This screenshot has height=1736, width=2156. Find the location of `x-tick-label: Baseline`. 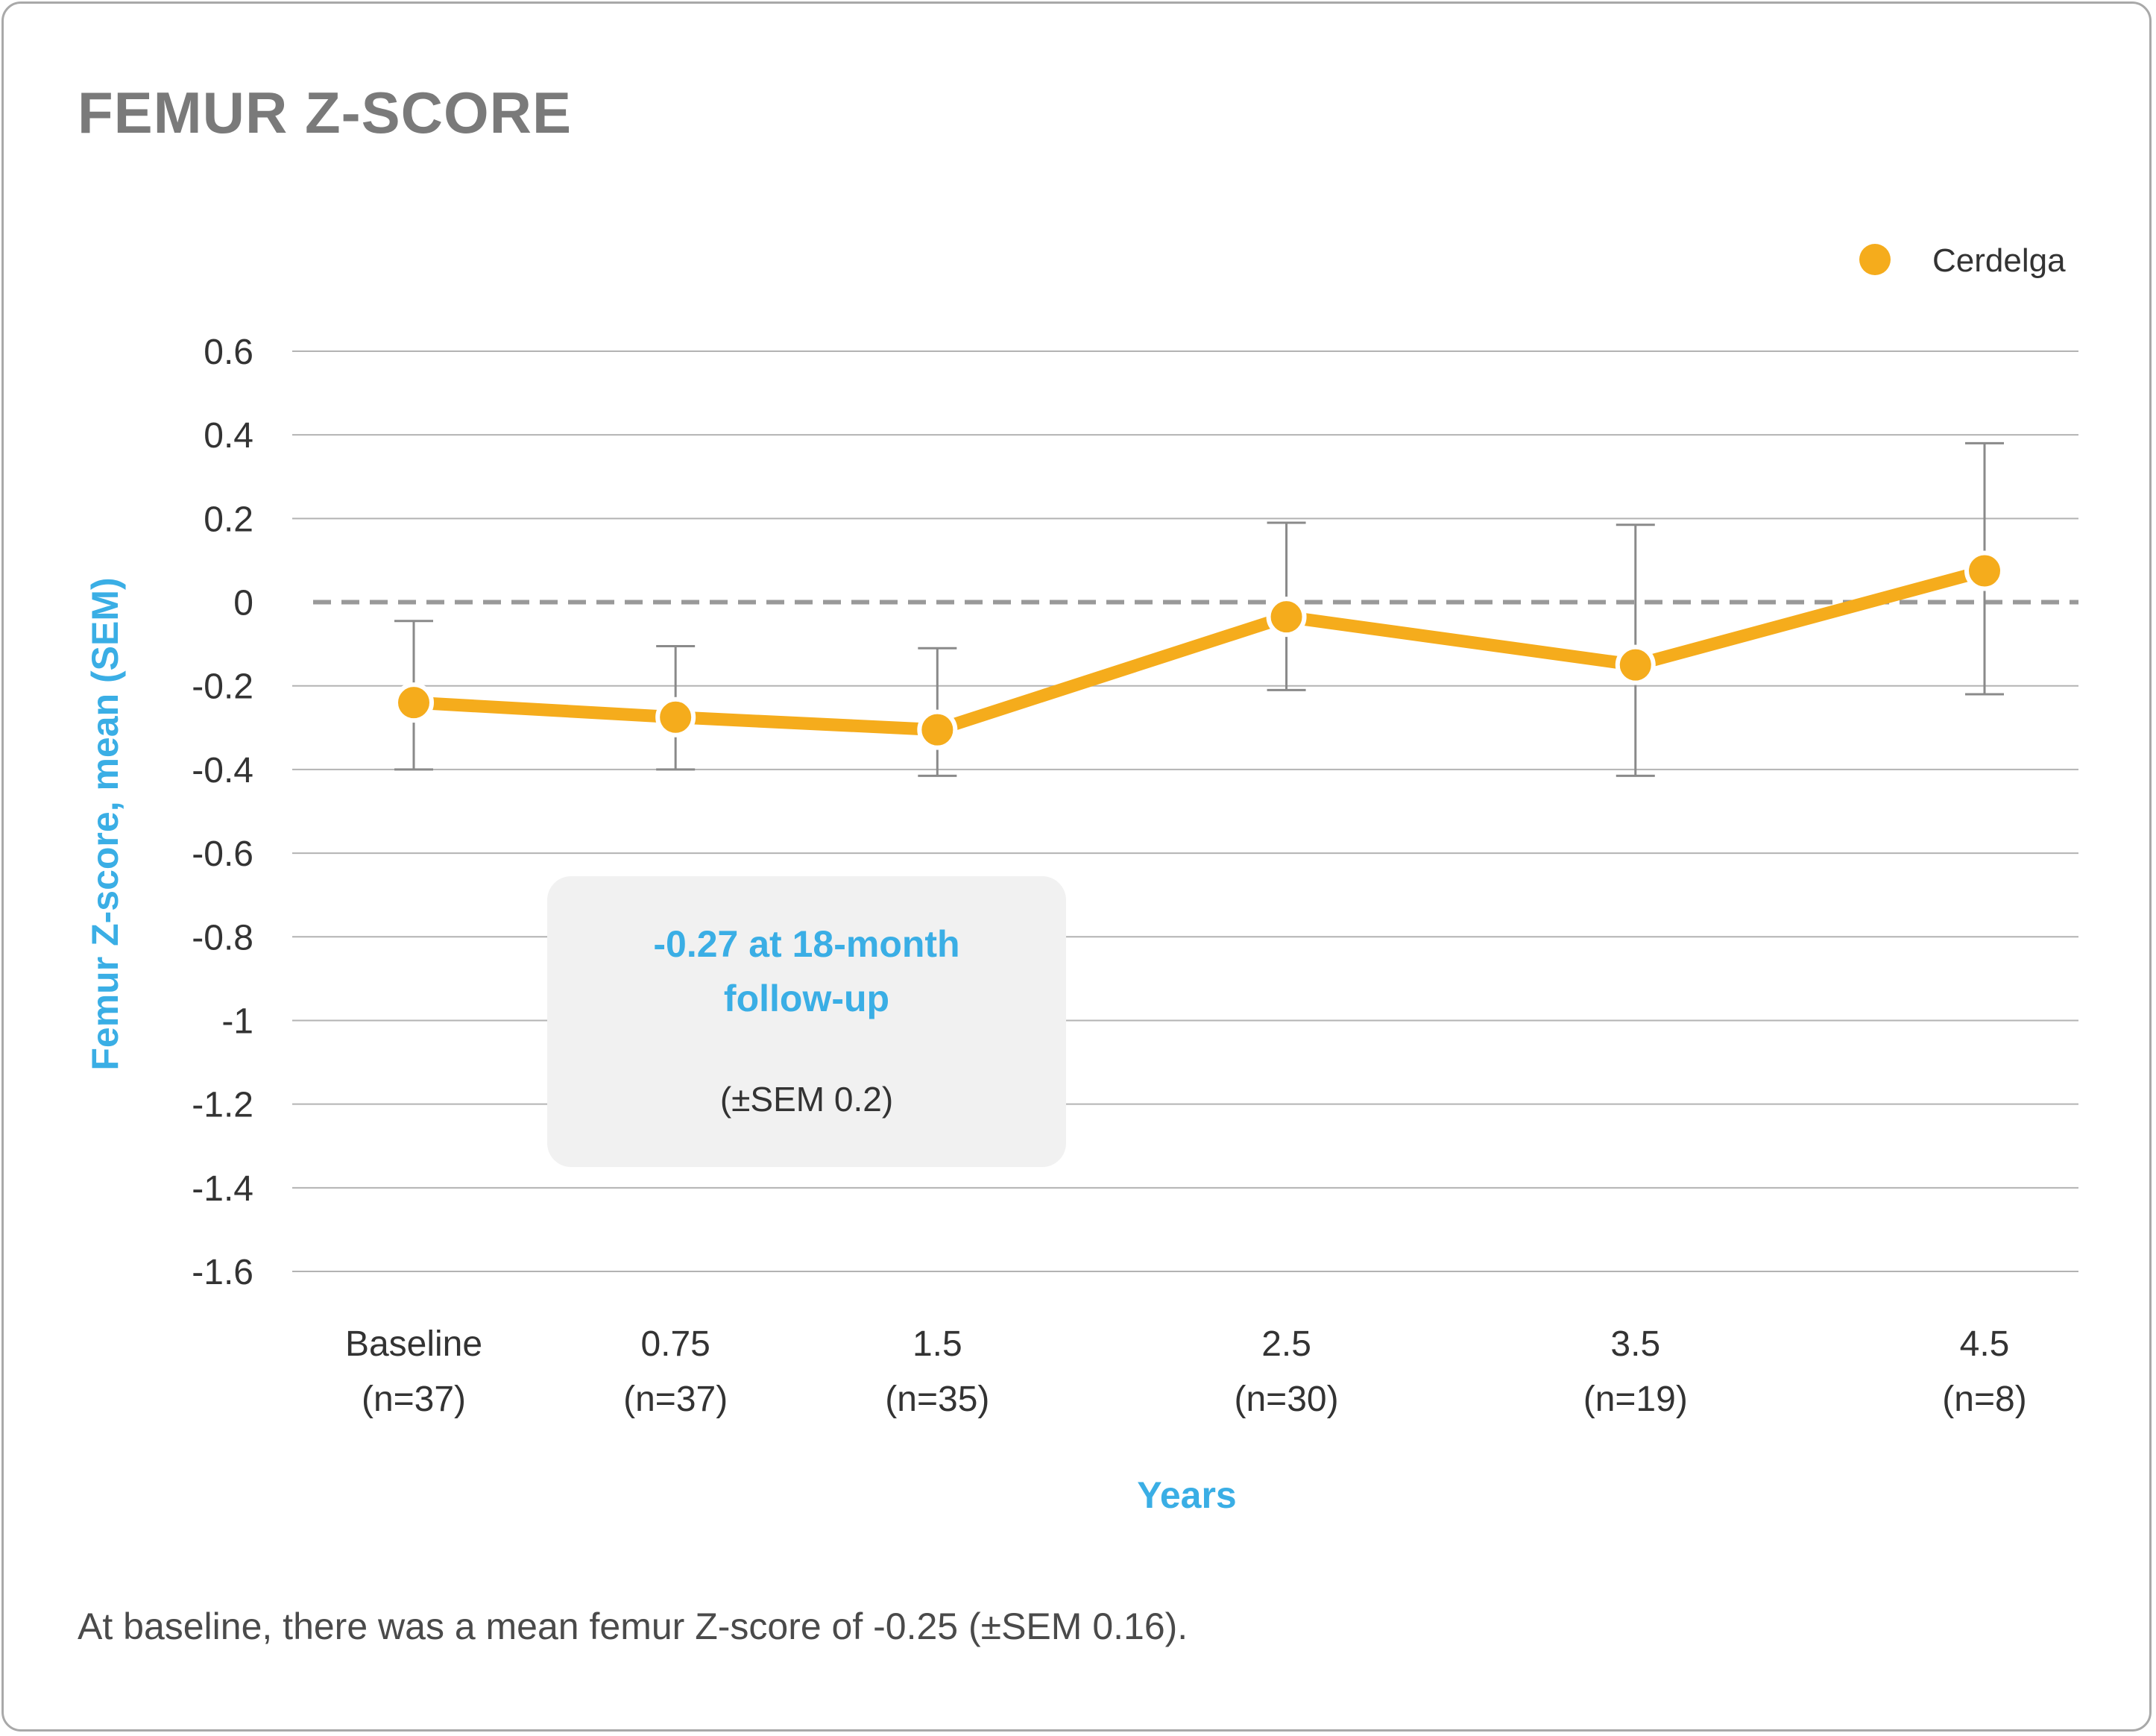

x-tick-label: Baseline is located at coordinates (413, 1344).